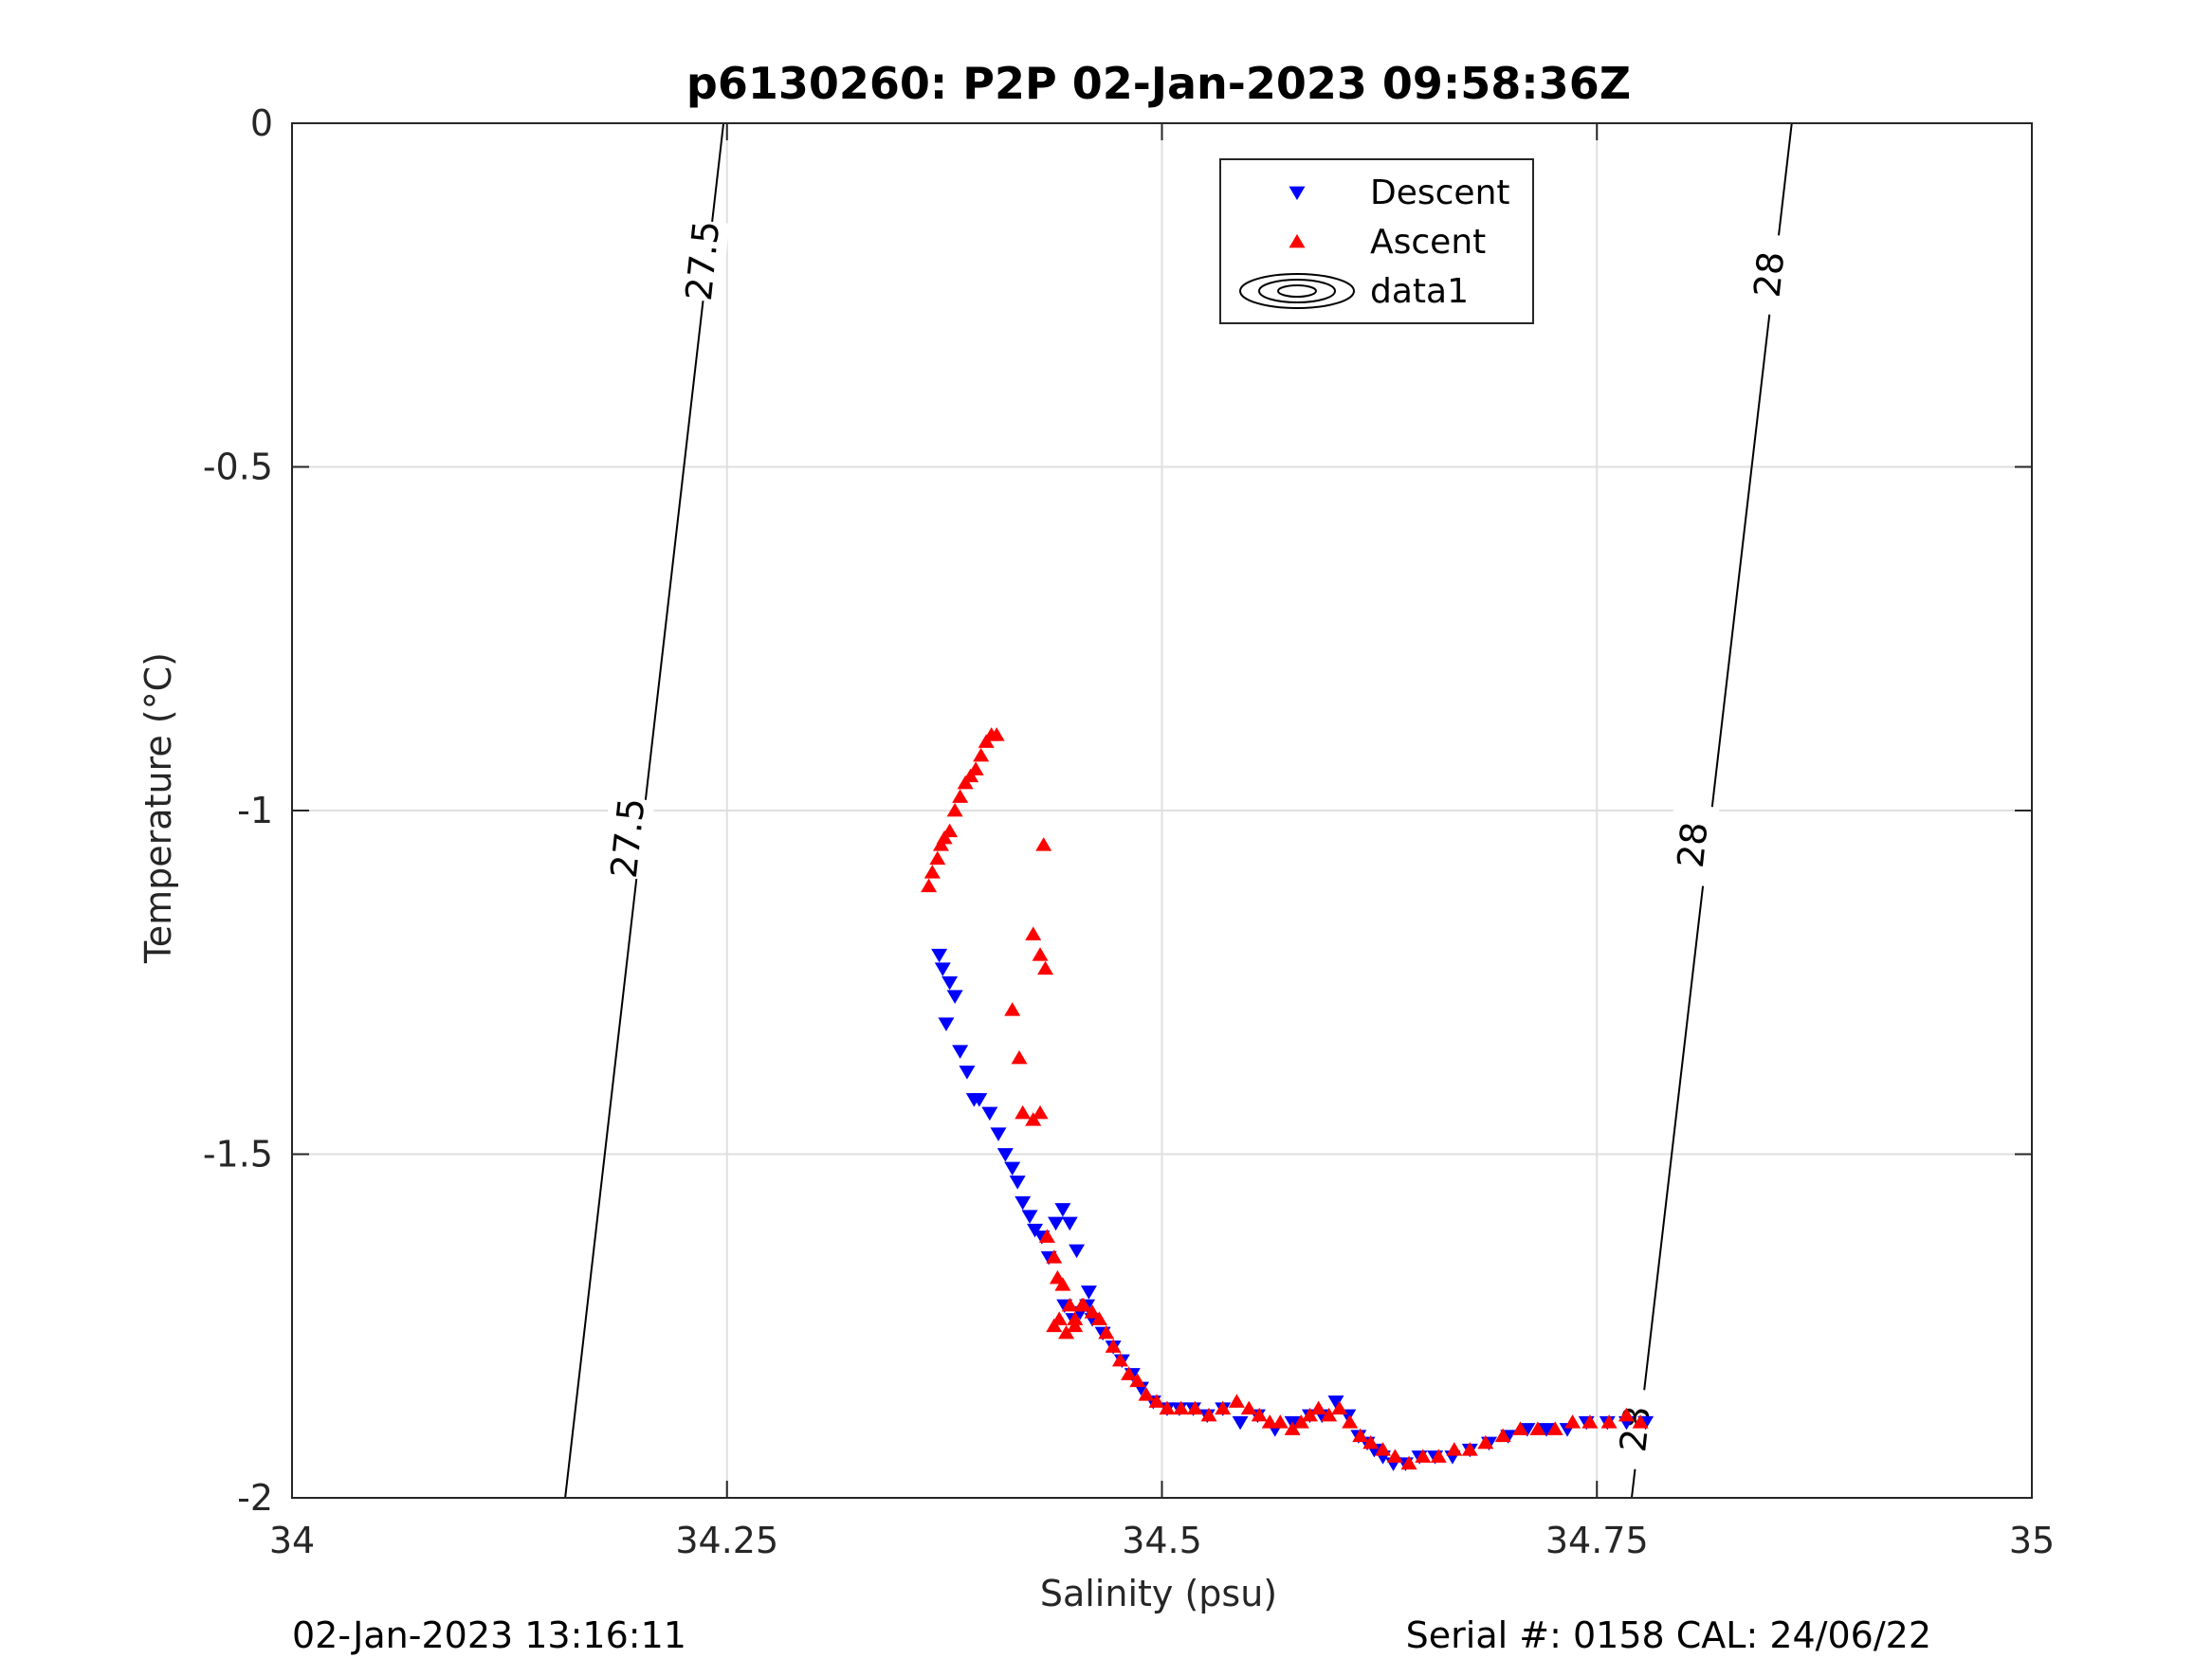 Image resolution: width=2212 pixels, height=1659 pixels. I want to click on x-tick-label: 34.75, so click(1597, 1540).